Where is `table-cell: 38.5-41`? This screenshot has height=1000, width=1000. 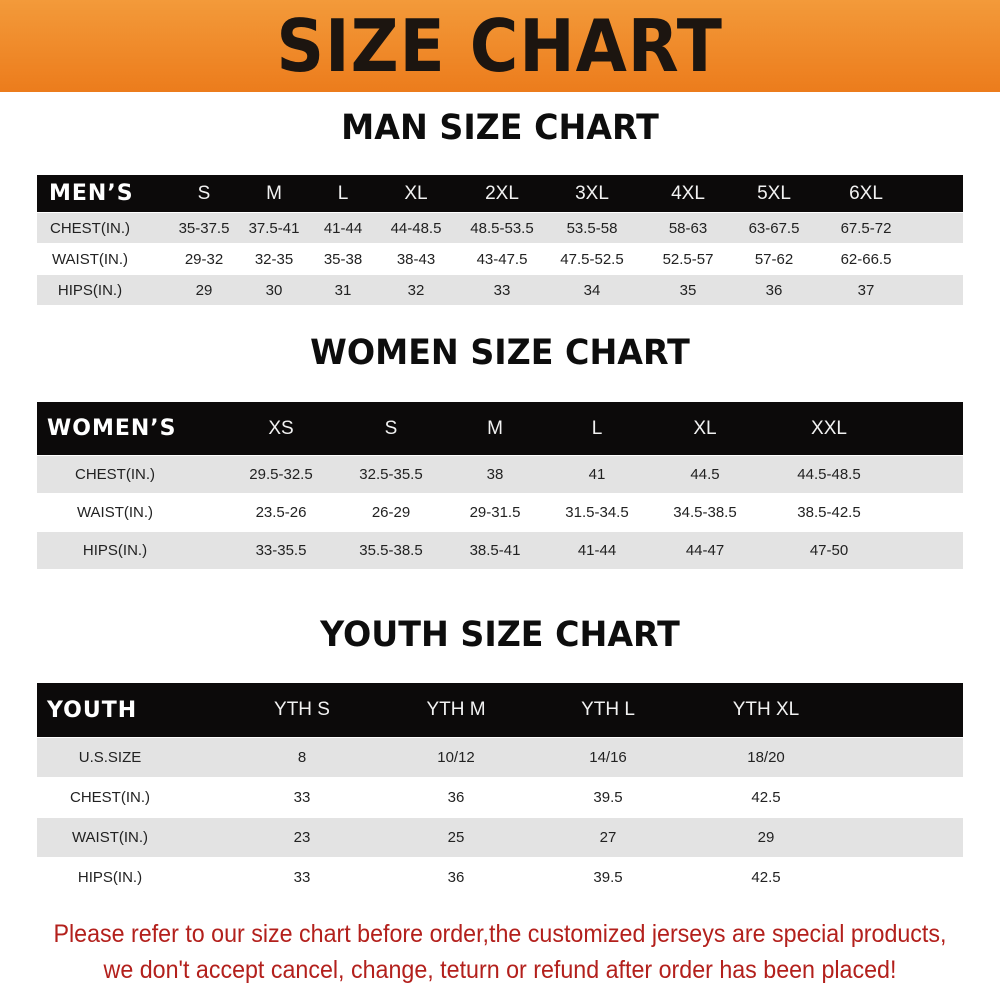 table-cell: 38.5-41 is located at coordinates (495, 550).